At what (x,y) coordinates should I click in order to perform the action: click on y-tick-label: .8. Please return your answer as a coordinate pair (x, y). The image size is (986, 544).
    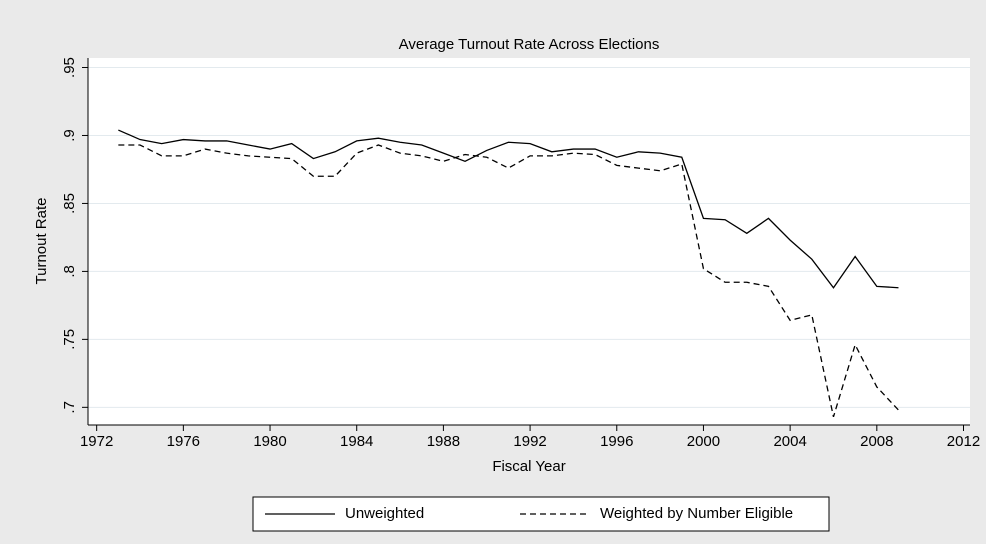
    Looking at the image, I should click on (69, 271).